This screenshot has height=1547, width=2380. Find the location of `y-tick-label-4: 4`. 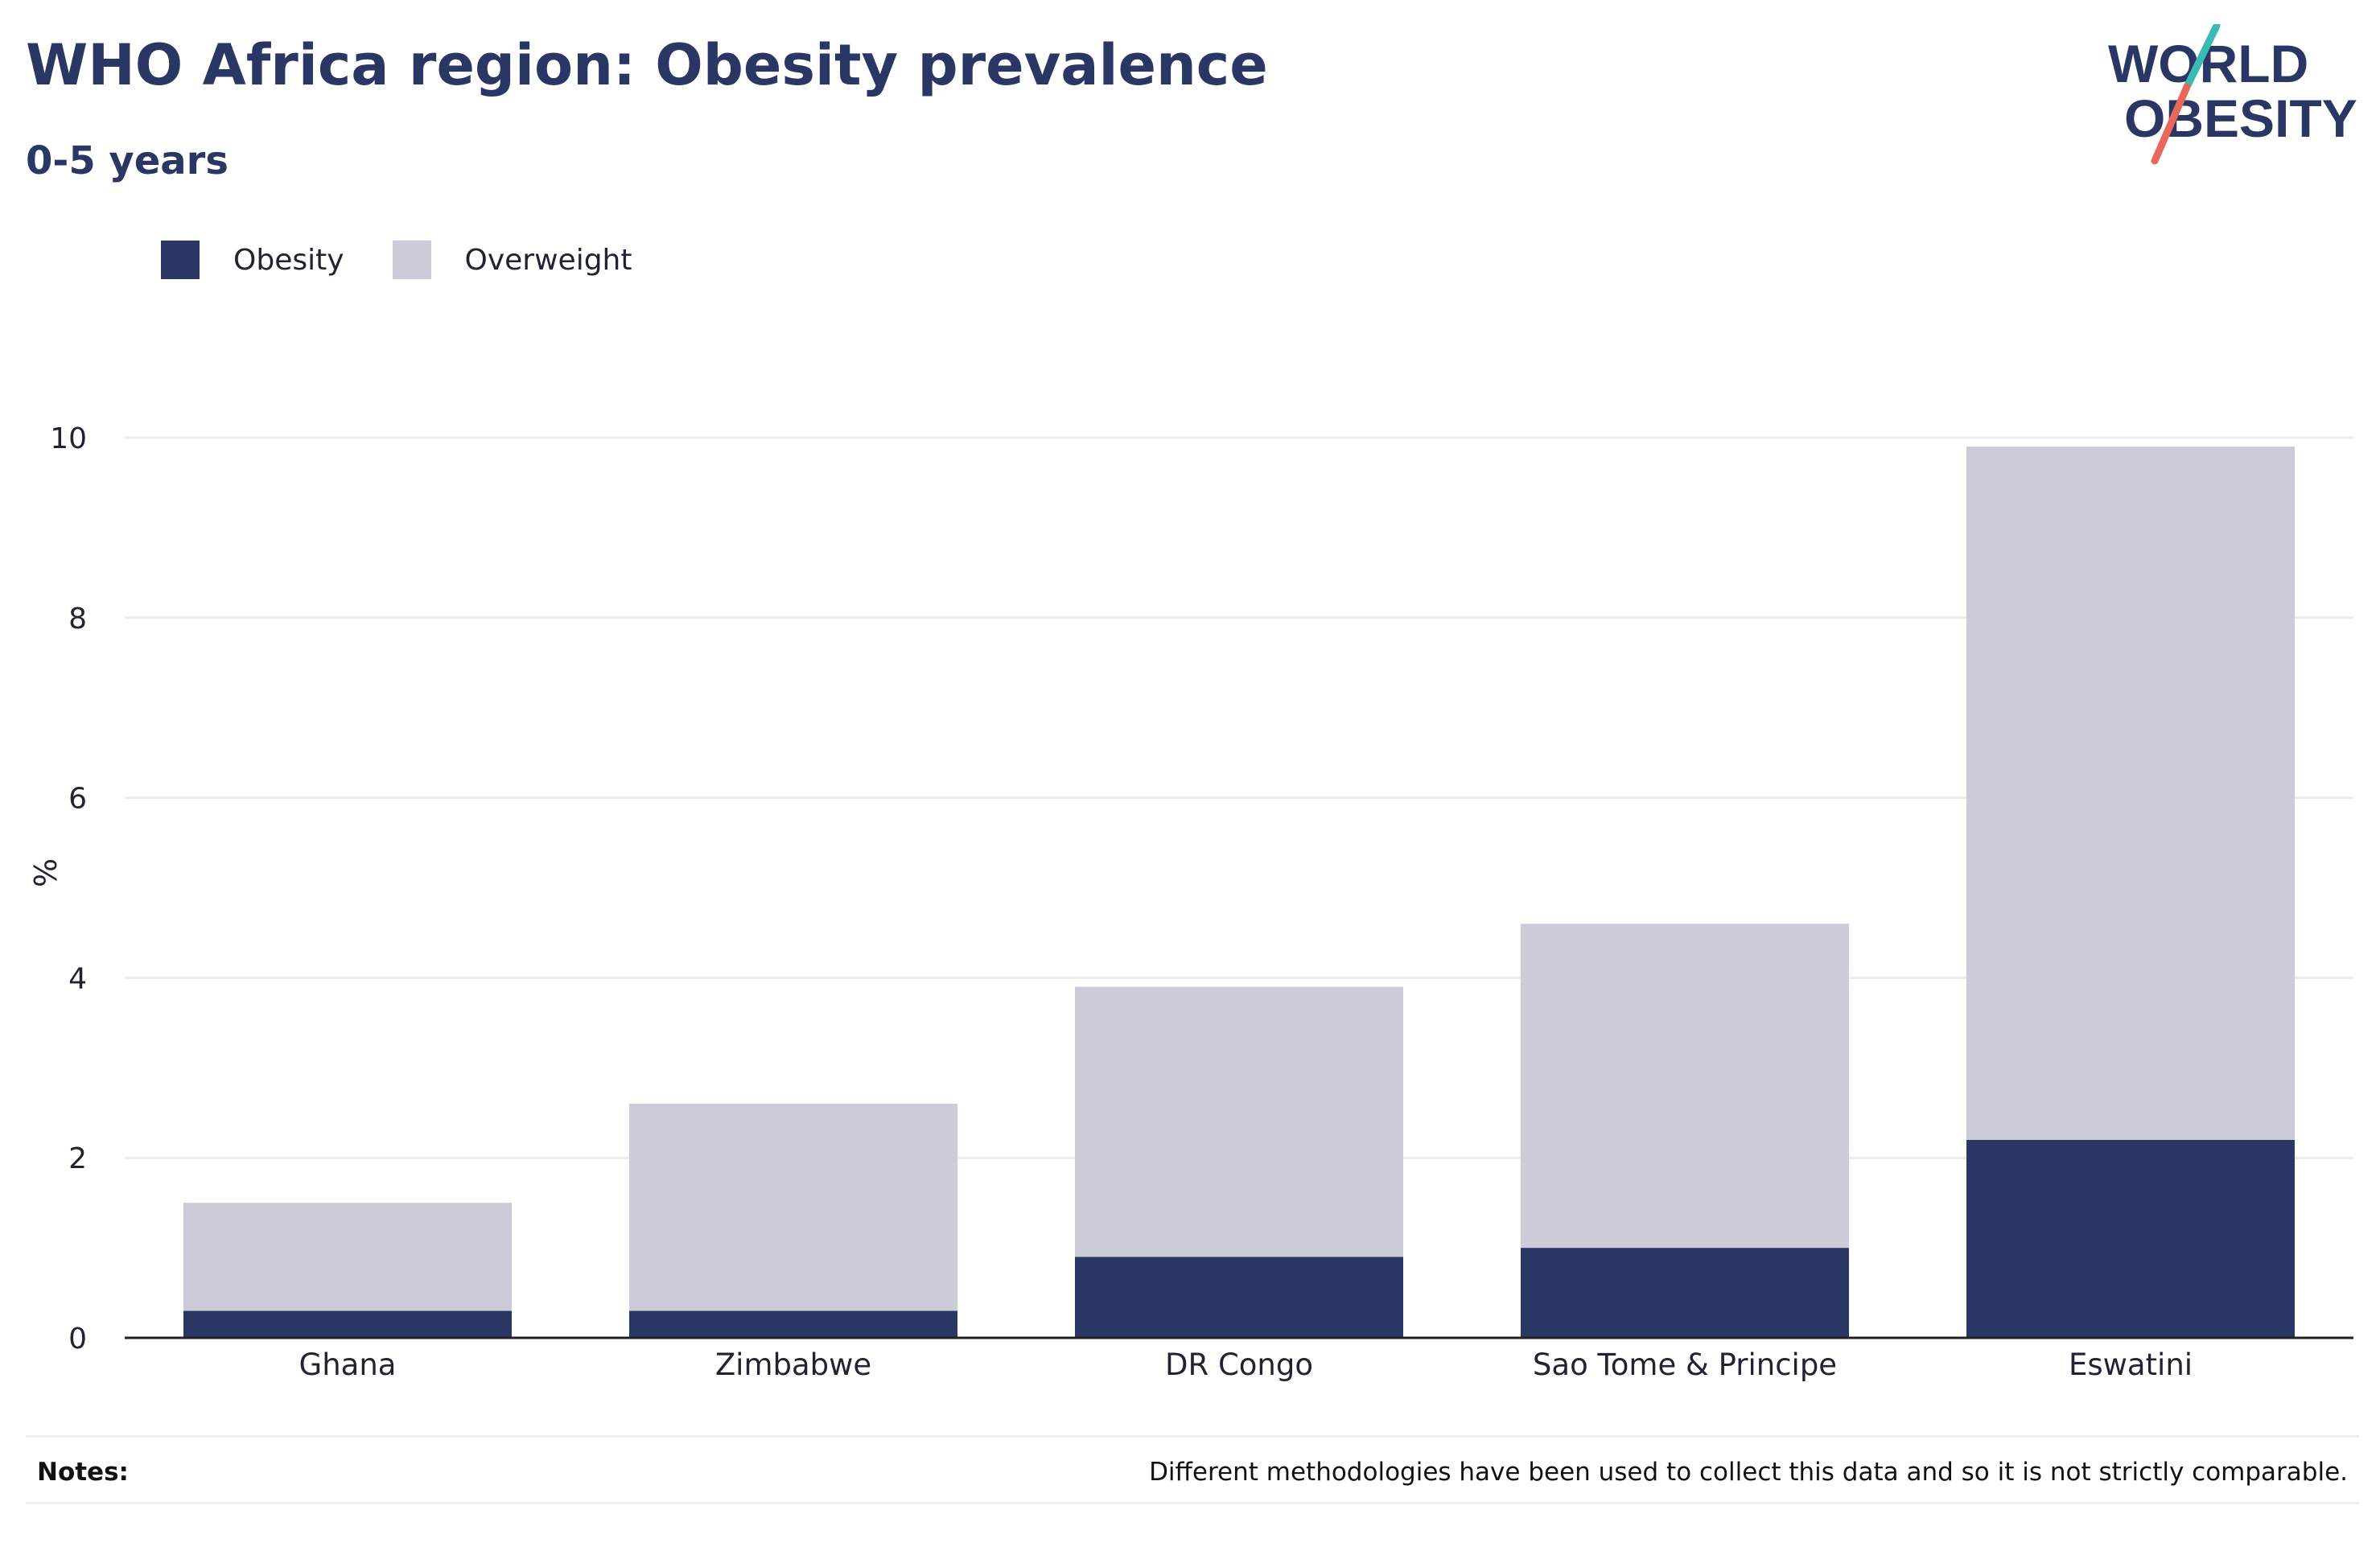

y-tick-label-4: 4 is located at coordinates (77, 979).